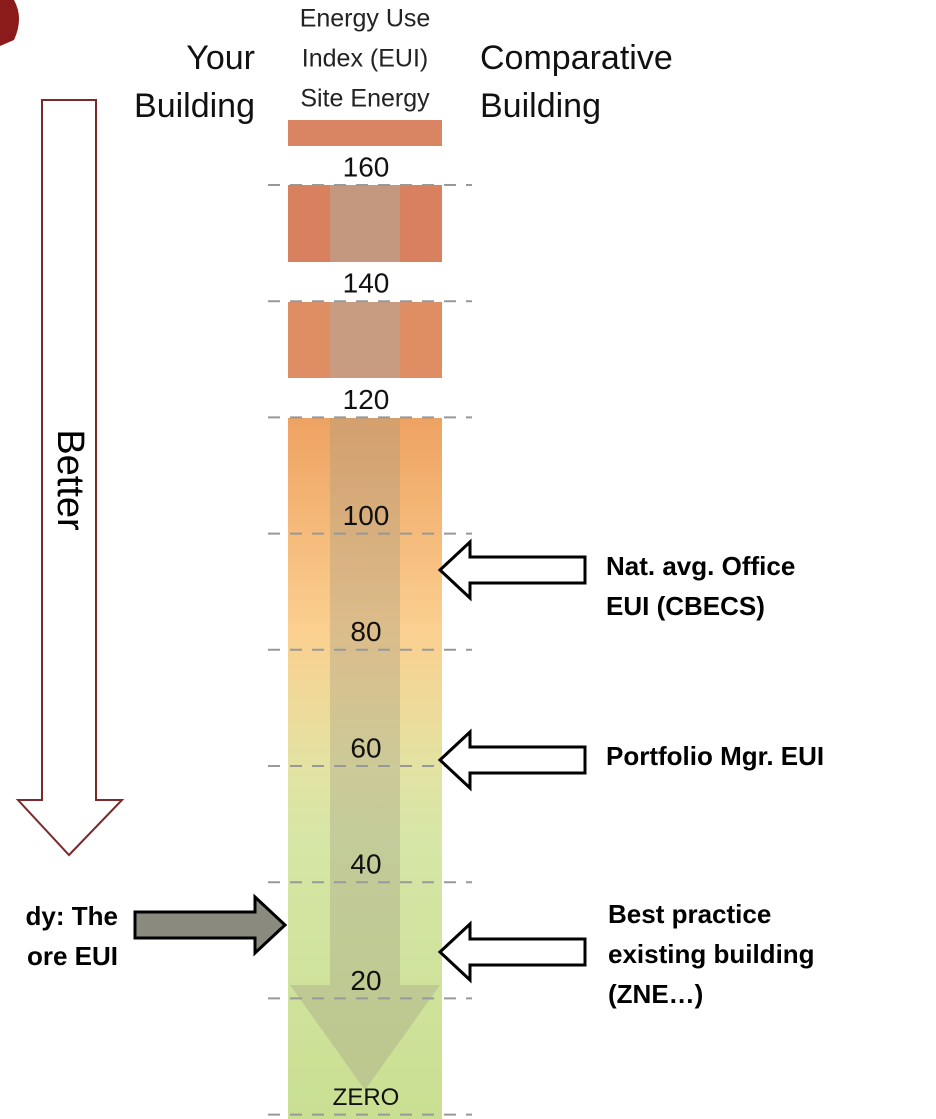  I want to click on band-top, so click(365, 133).